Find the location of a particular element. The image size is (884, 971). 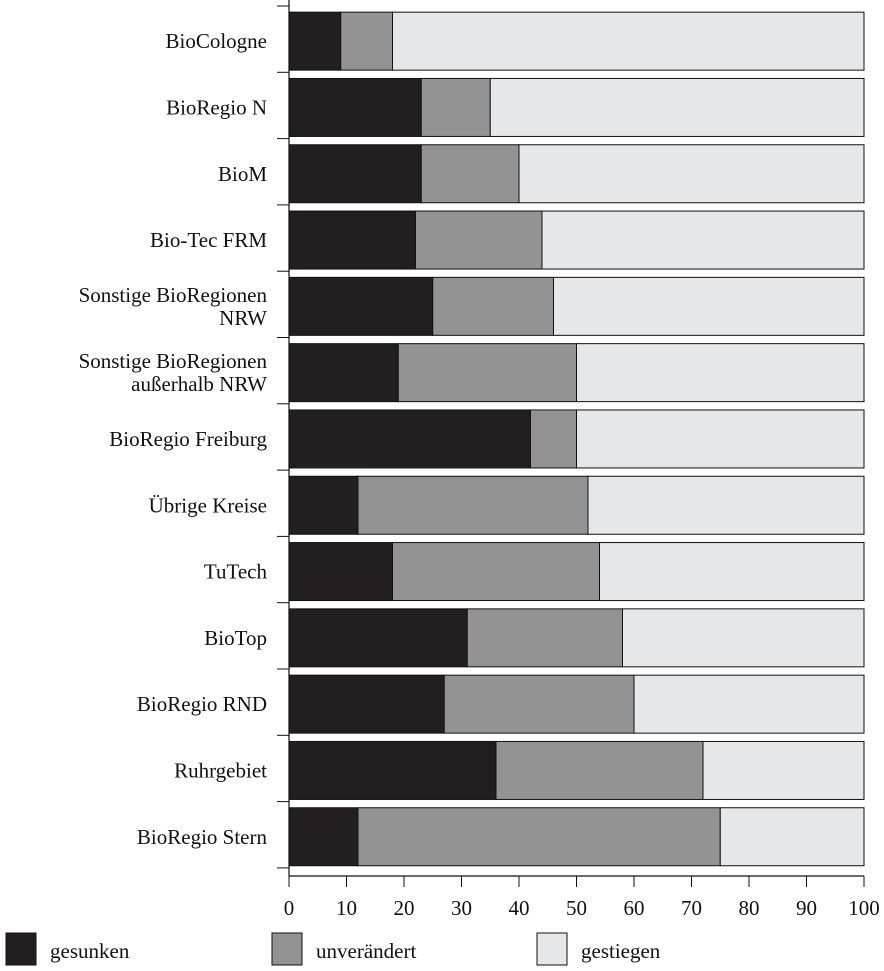

category-label: BioRegio RND is located at coordinates (202, 704).